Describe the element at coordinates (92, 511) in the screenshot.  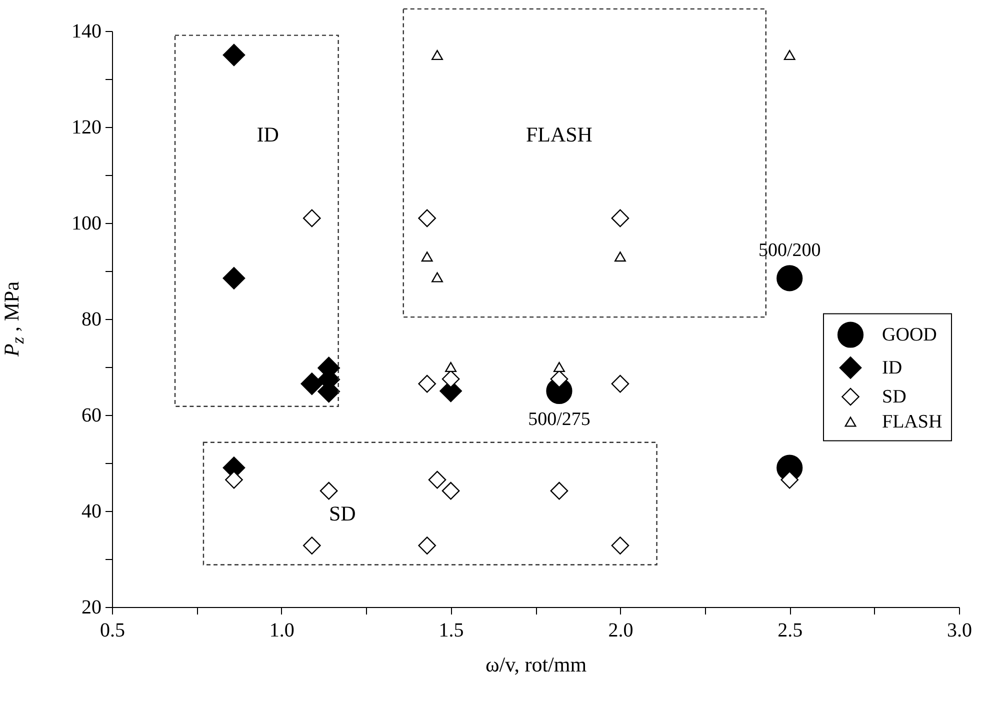
I see `y-tick-label: 40` at that location.